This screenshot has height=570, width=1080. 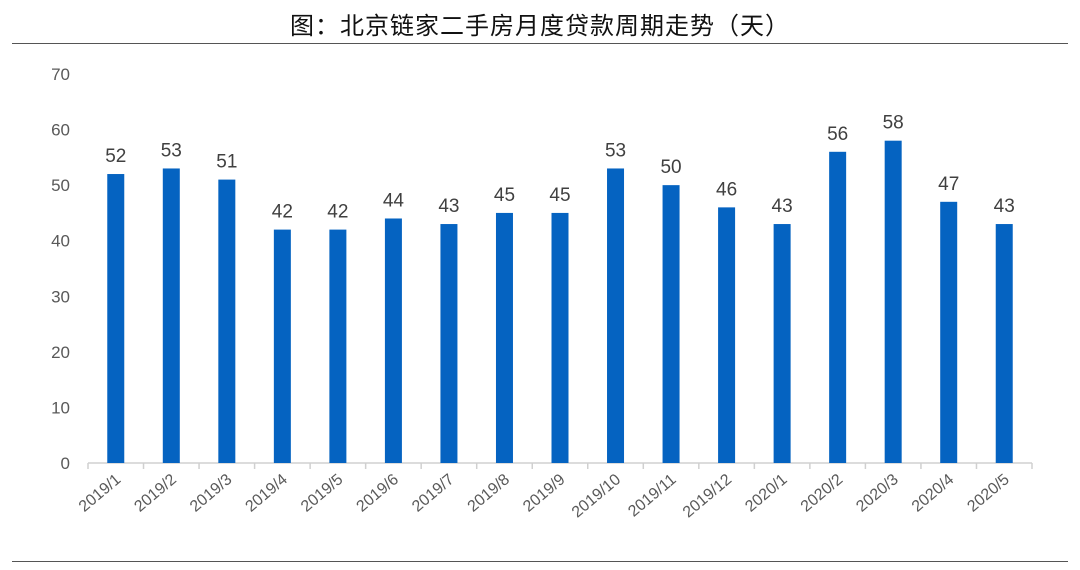 What do you see at coordinates (933, 493) in the screenshot?
I see `x-tick-label: 2020/4` at bounding box center [933, 493].